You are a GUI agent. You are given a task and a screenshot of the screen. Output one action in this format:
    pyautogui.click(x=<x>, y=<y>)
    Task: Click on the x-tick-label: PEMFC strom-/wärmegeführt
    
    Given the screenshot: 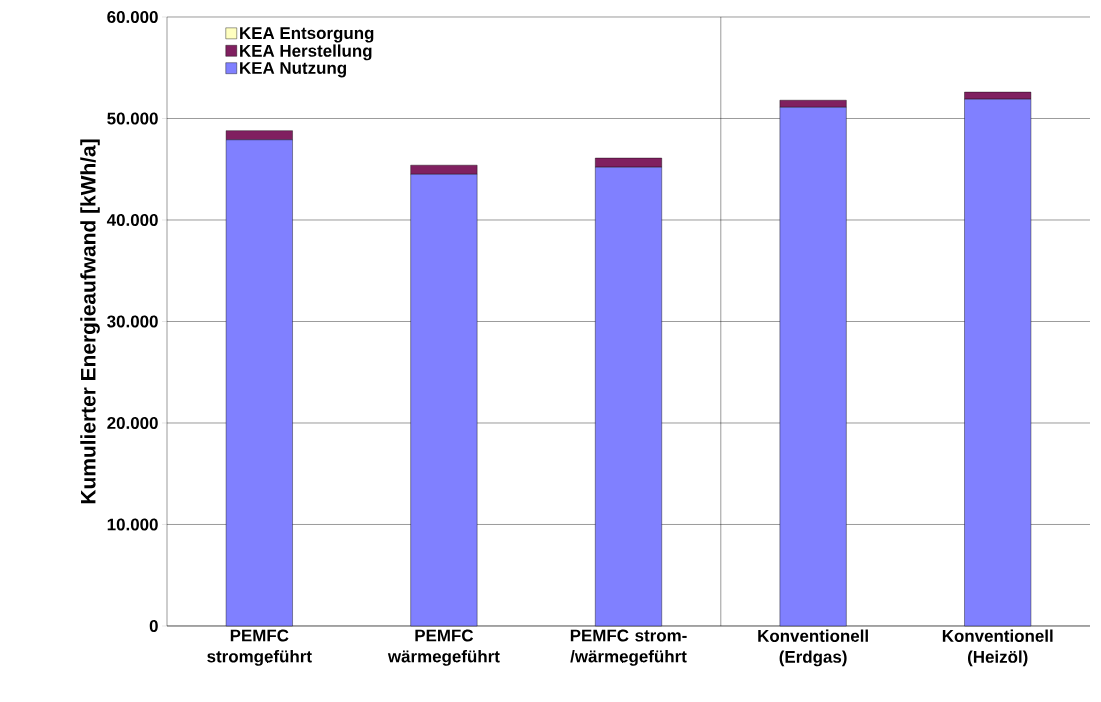 What is the action you would take?
    pyautogui.click(x=628, y=647)
    